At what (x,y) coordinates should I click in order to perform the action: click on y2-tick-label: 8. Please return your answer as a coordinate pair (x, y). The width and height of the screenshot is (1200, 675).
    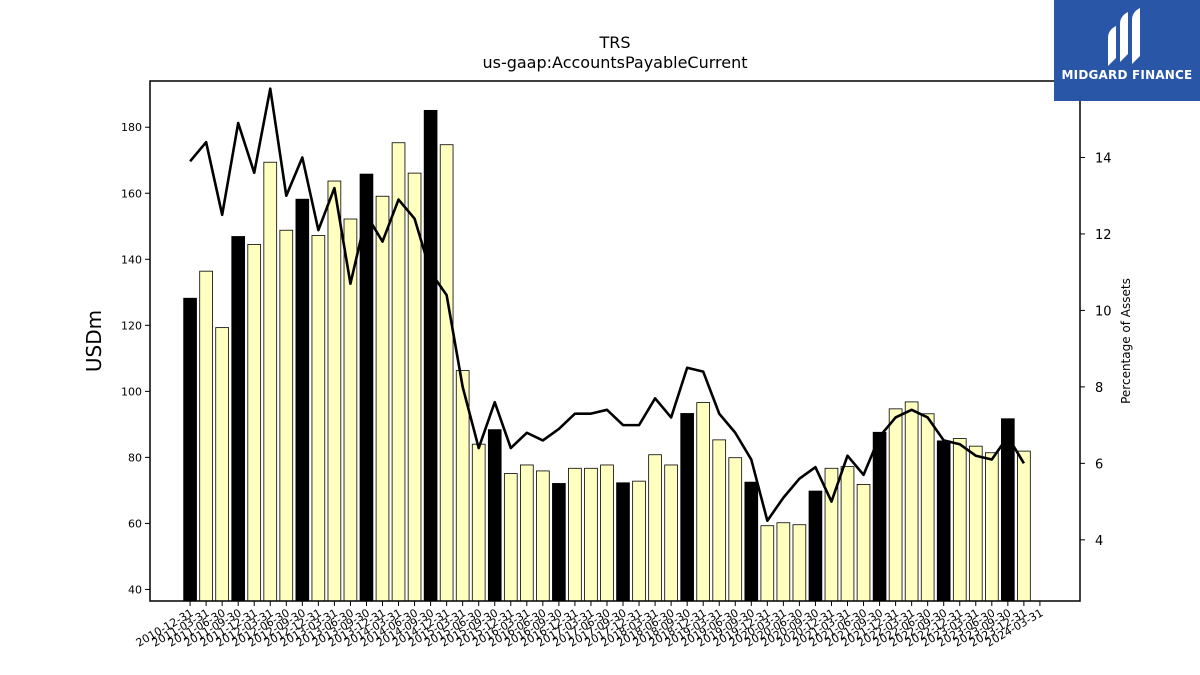
    Looking at the image, I should click on (1099, 388).